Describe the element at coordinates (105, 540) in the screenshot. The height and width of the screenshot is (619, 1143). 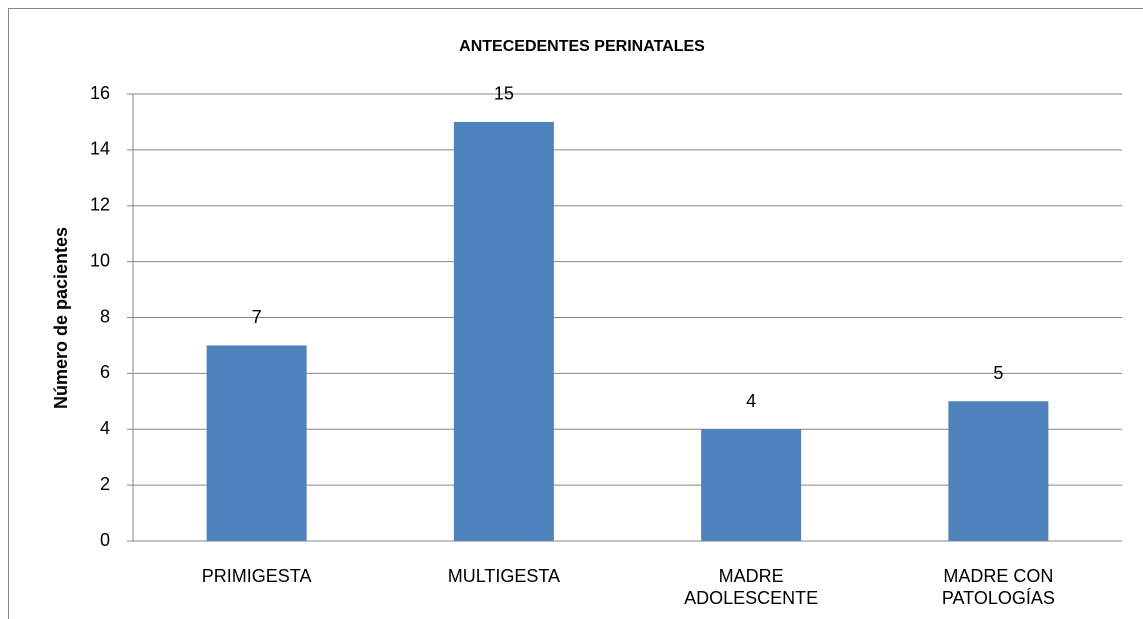
I see `y-tick-label: 0` at that location.